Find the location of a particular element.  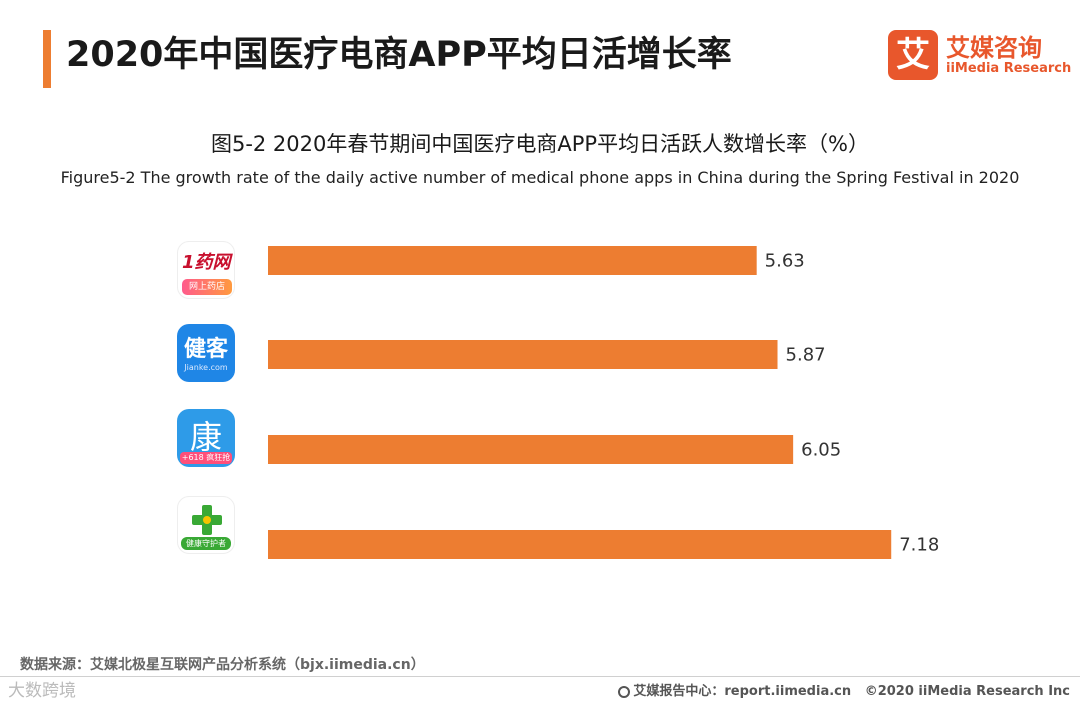

chart-title: 图5-2 2020年春节期间中国医疗电商APP平均日活跃人数增长率（%） is located at coordinates (540, 144).